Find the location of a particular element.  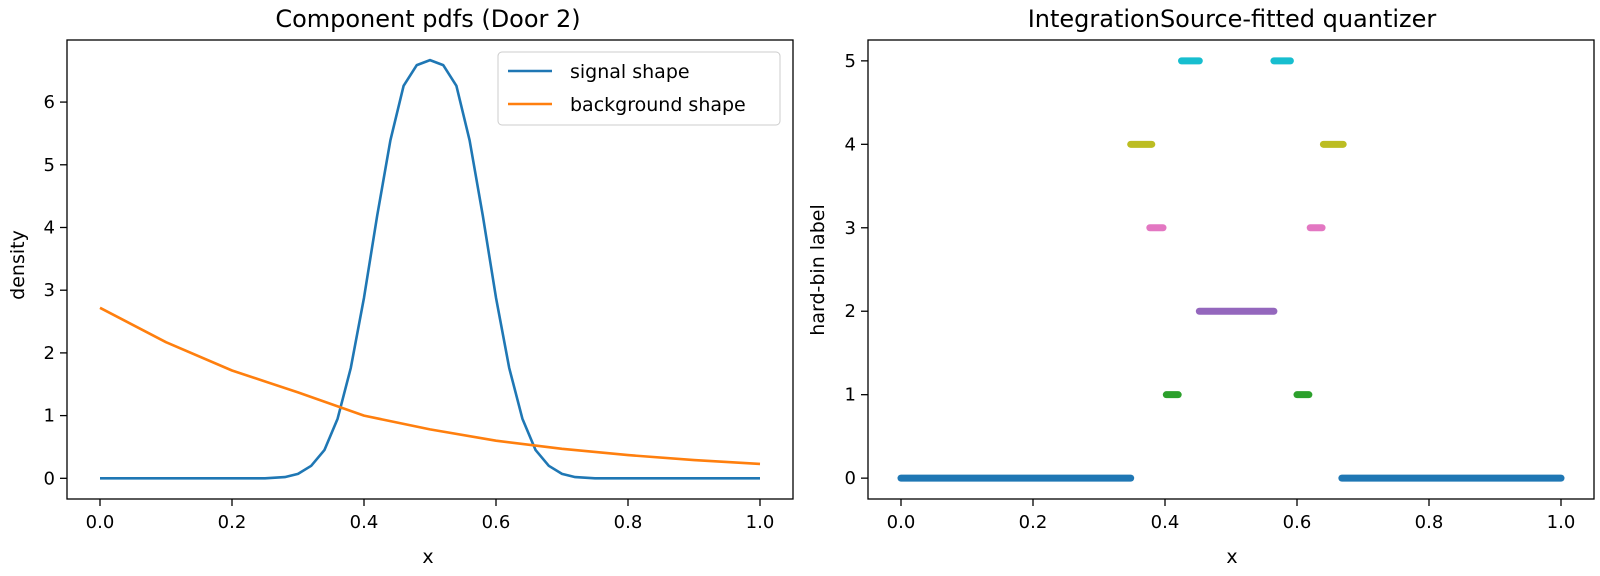

quantizer-chart-title: IntegrationSource-fitted quantizer is located at coordinates (1232, 19).